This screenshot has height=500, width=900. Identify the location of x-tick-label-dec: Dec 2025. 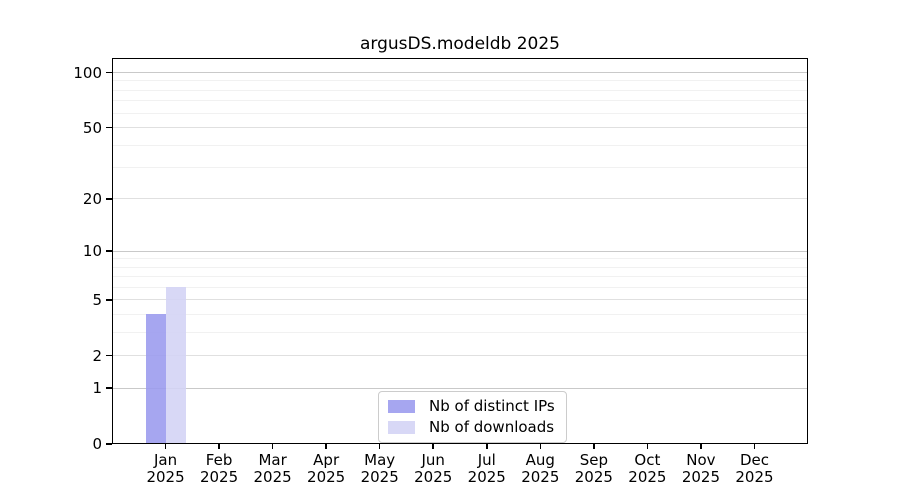
(754, 469).